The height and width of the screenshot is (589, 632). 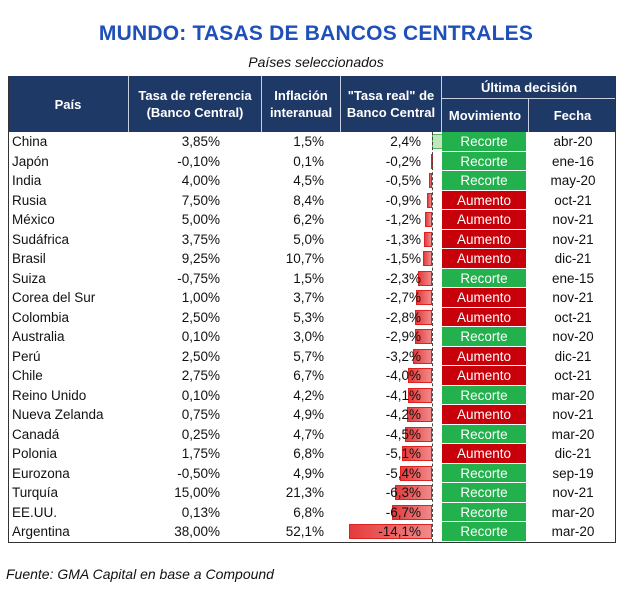 I want to click on policy-rate-cell: -0,50%, so click(x=198, y=473).